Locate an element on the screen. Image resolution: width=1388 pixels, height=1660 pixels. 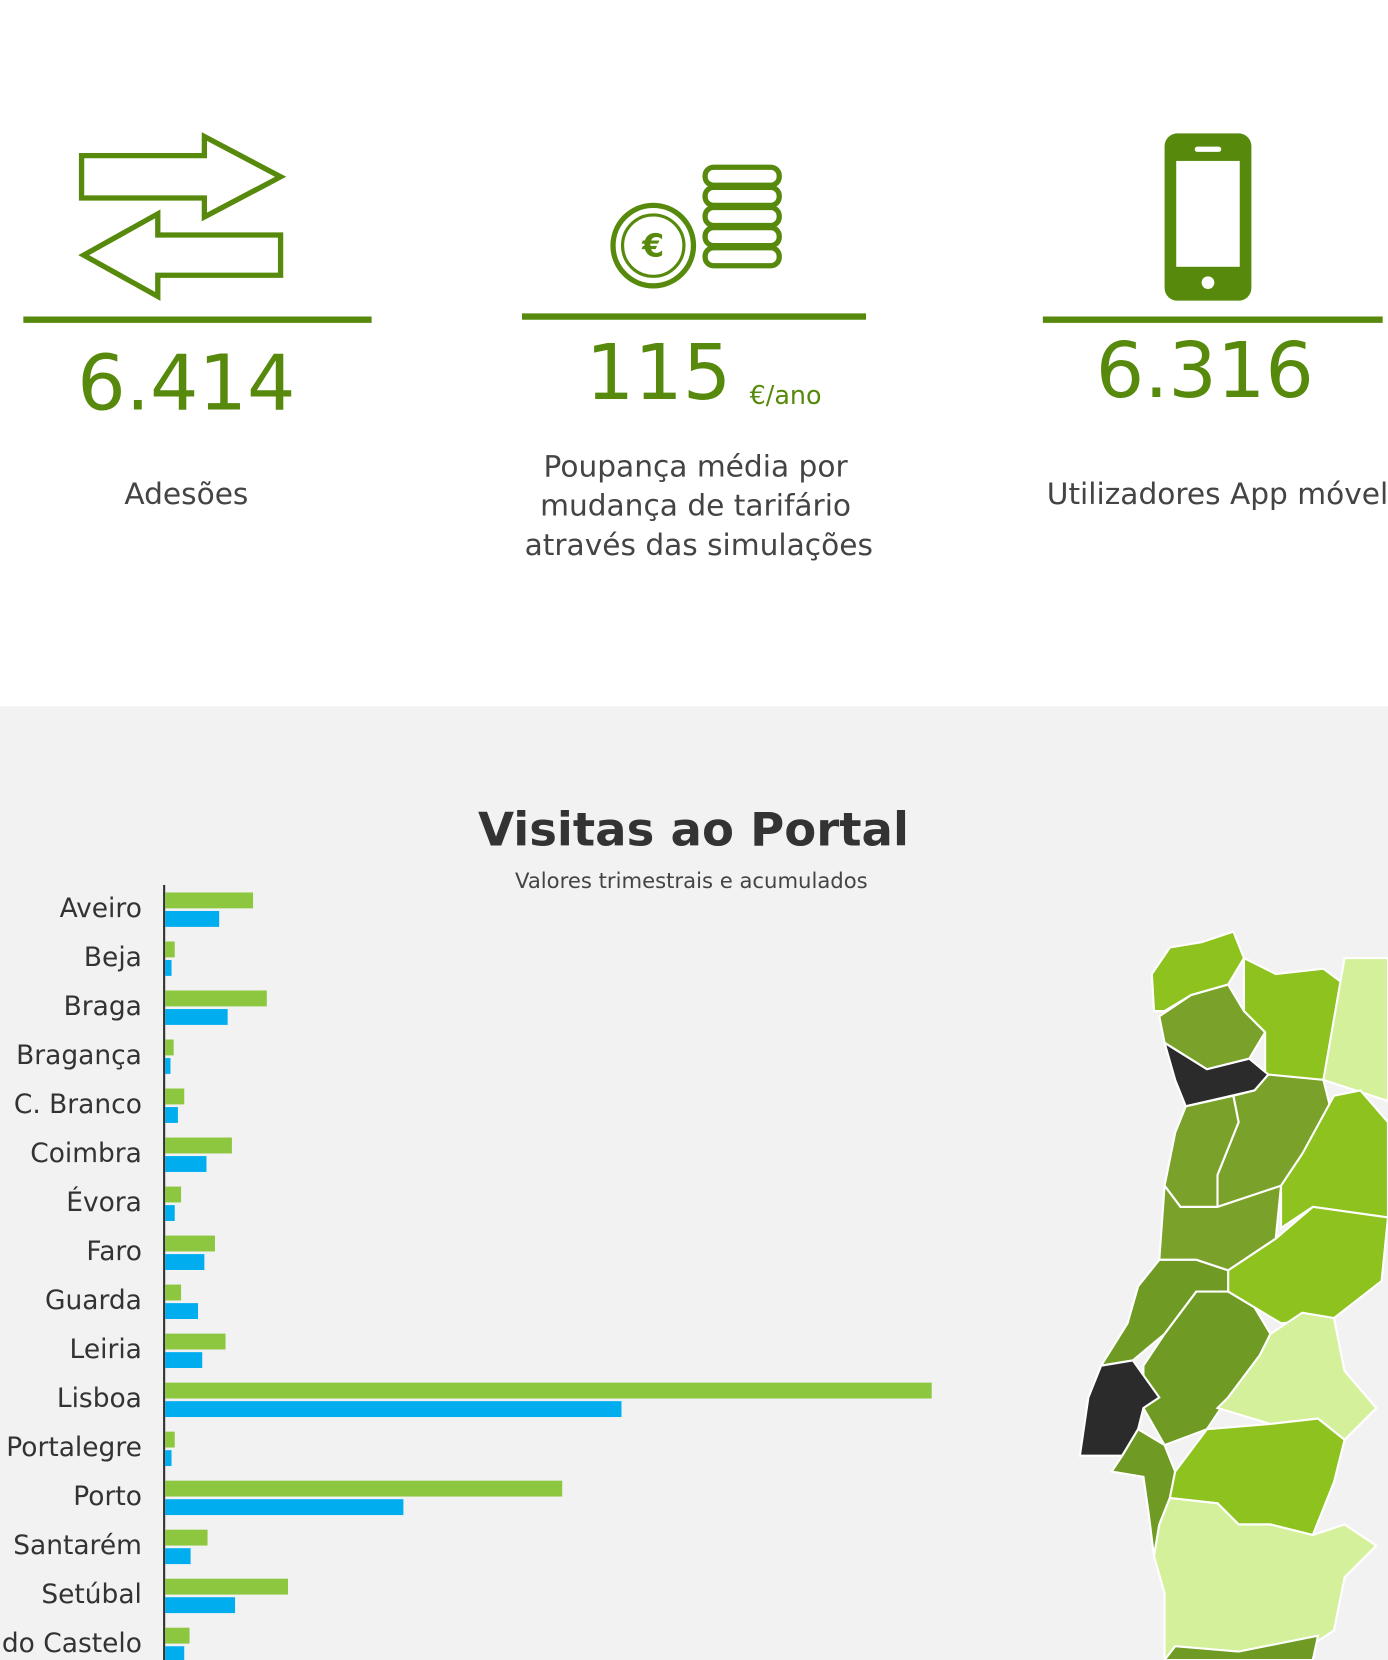
y-tick-label: Beja is located at coordinates (113, 957).